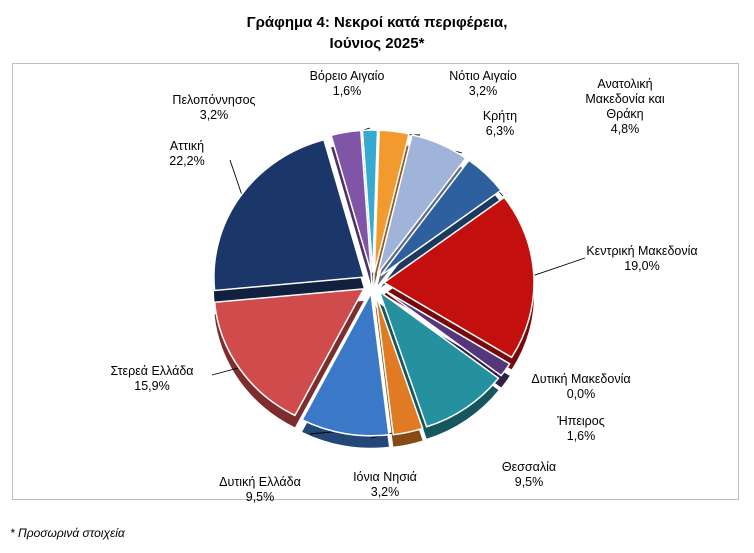 The height and width of the screenshot is (553, 754). Describe the element at coordinates (500, 131) in the screenshot. I see `data-label-value: 6,3%` at that location.